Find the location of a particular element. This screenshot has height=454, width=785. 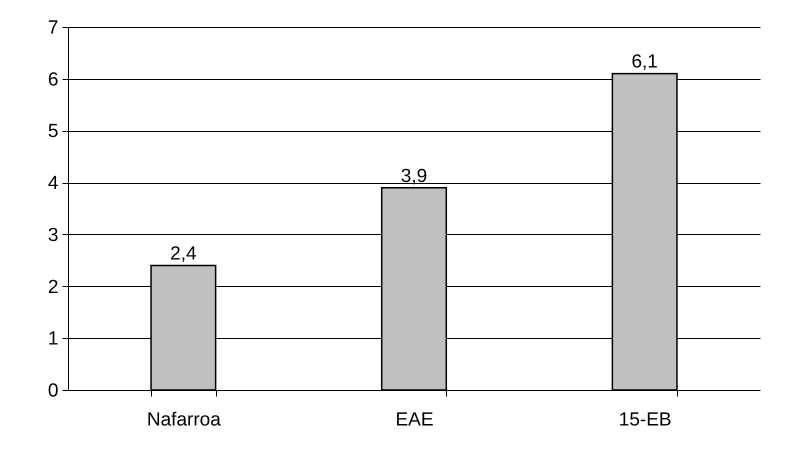

x-tick-label: Nafarroa is located at coordinates (184, 420).